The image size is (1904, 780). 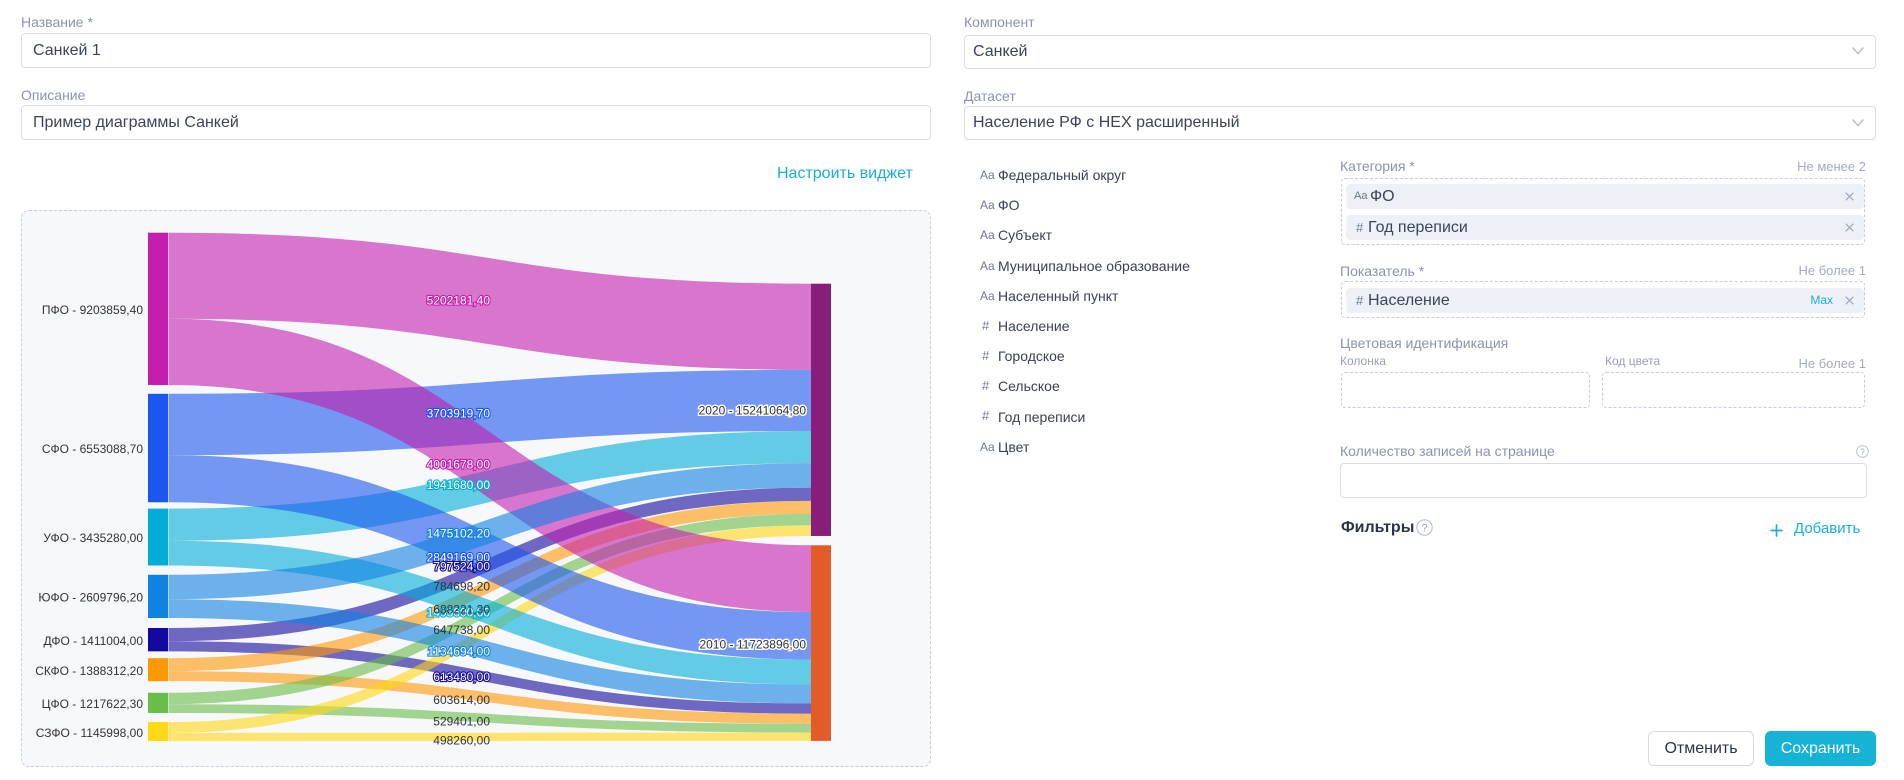 What do you see at coordinates (90, 733) in the screenshot?
I see `svg-text: СЗФО - 1145998,00` at bounding box center [90, 733].